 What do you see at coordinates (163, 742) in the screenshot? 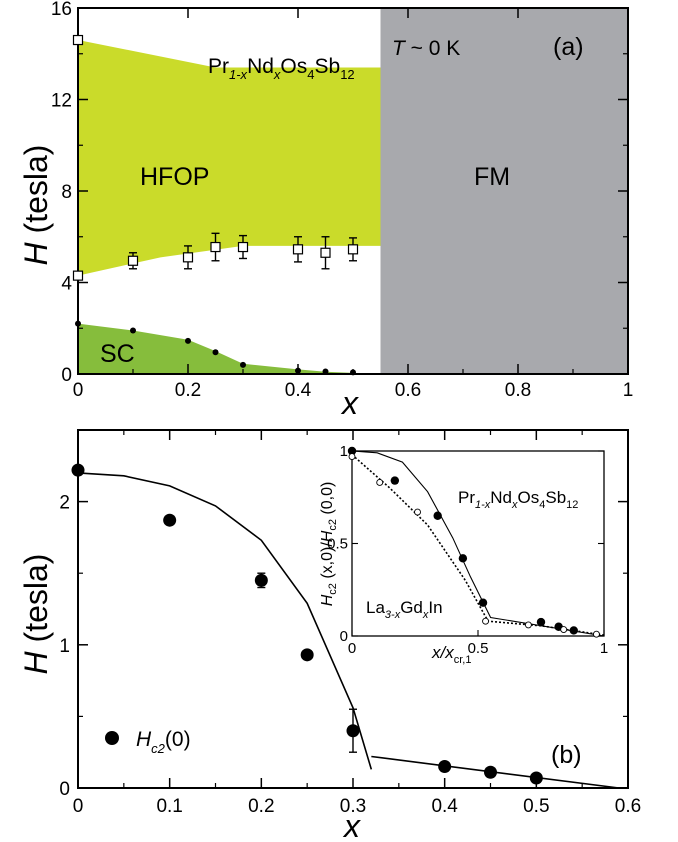
I see `legend-label-hc2: Hc2(0)` at bounding box center [163, 742].